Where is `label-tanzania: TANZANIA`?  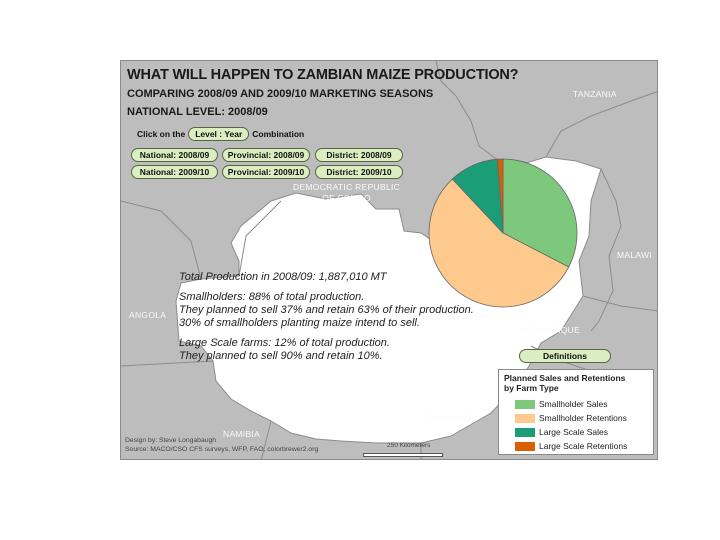 label-tanzania: TANZANIA is located at coordinates (595, 94).